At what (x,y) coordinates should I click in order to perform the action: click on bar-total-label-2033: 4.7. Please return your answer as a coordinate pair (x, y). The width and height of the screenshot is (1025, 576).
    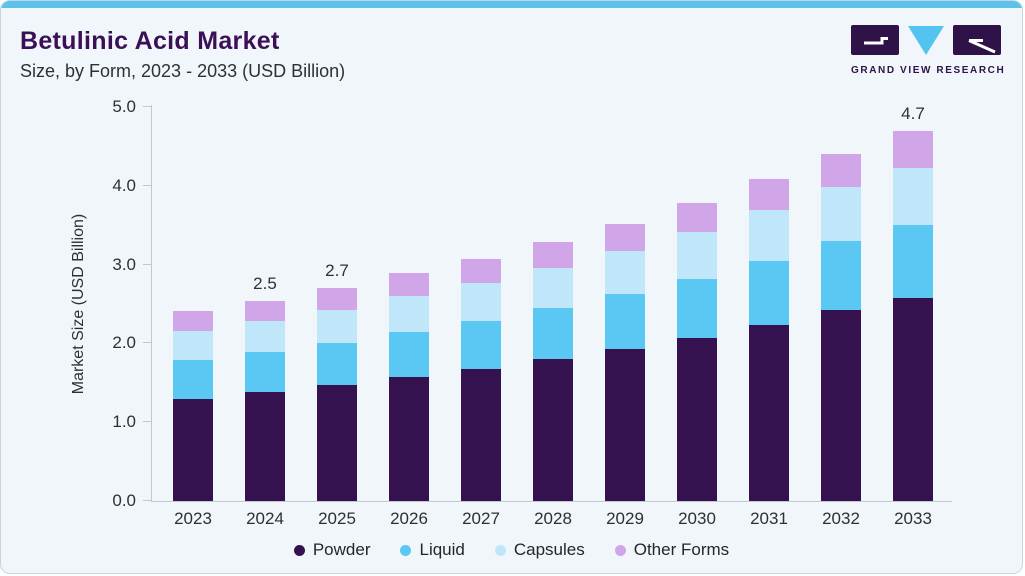
    Looking at the image, I should click on (913, 113).